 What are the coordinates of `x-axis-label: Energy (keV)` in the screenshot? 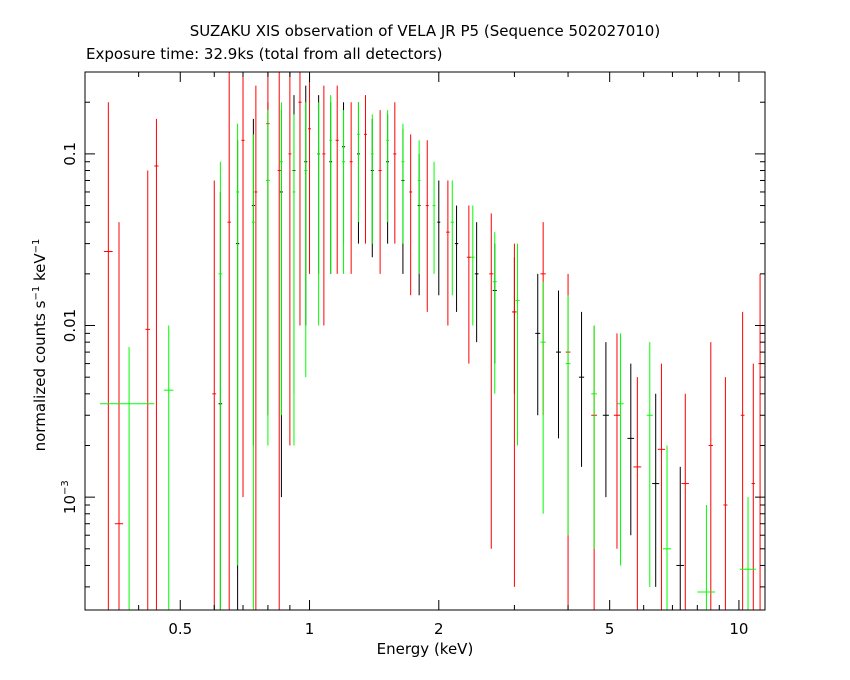 It's located at (425, 649).